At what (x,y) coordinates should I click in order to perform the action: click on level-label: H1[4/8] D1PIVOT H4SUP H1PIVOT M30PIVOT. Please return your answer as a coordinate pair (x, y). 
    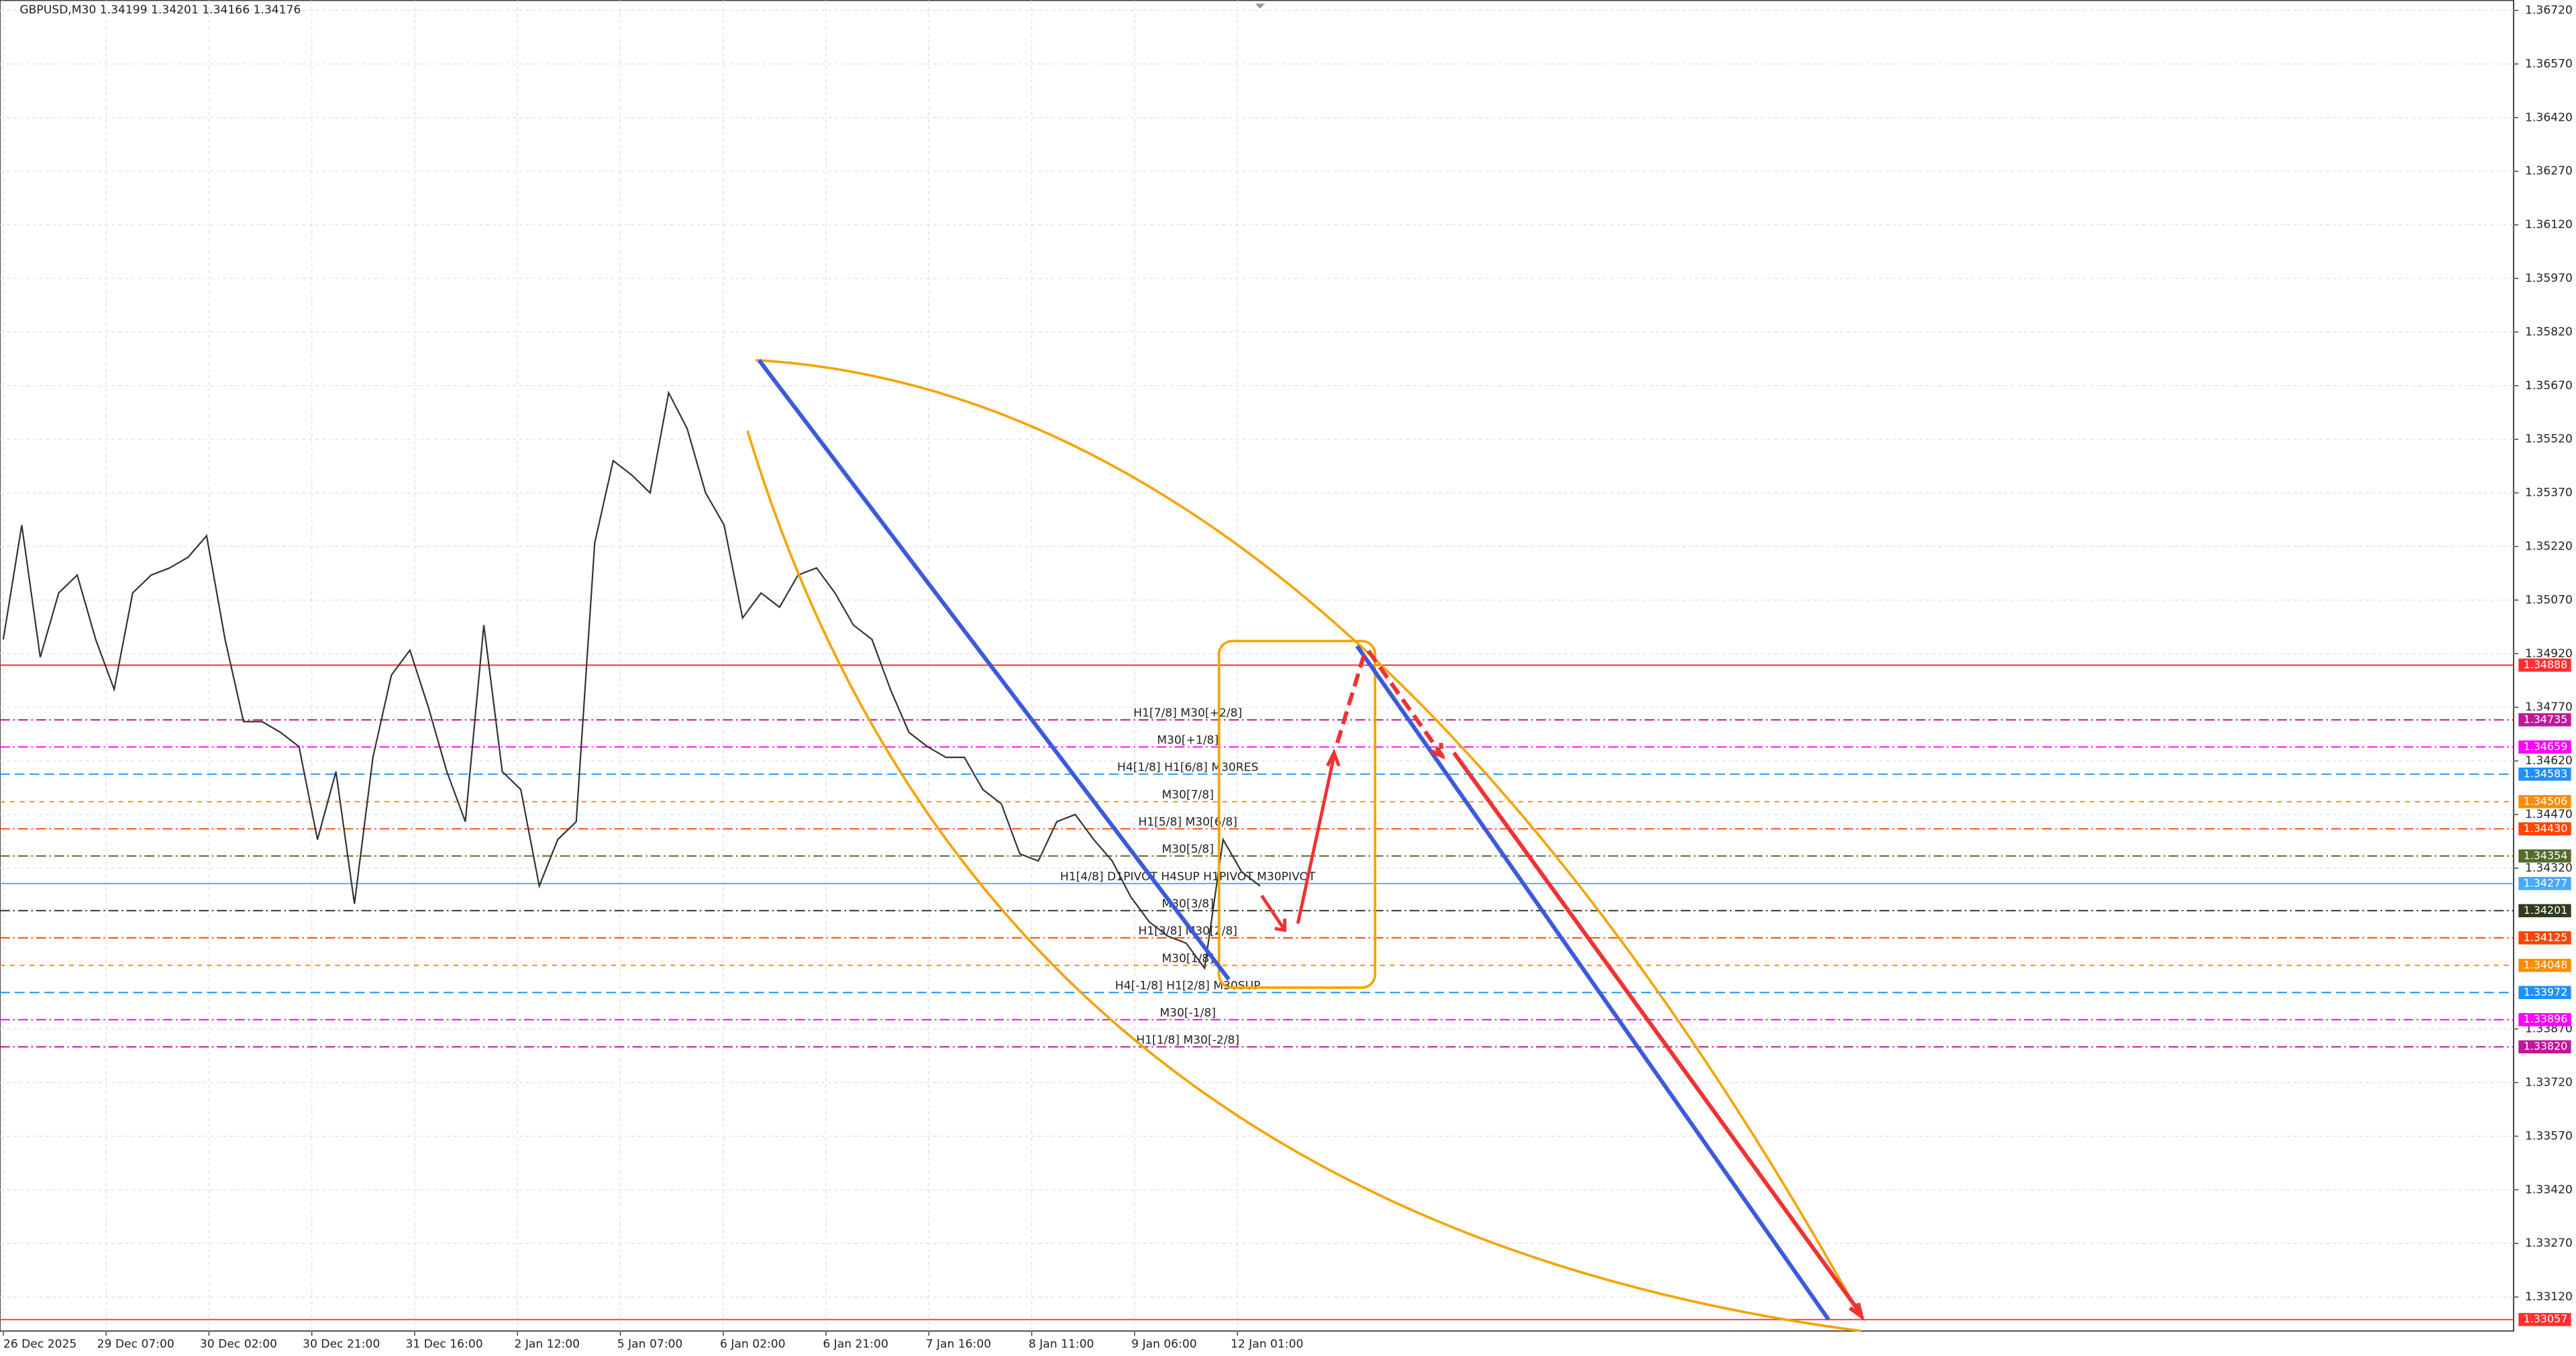
    Looking at the image, I should click on (1188, 877).